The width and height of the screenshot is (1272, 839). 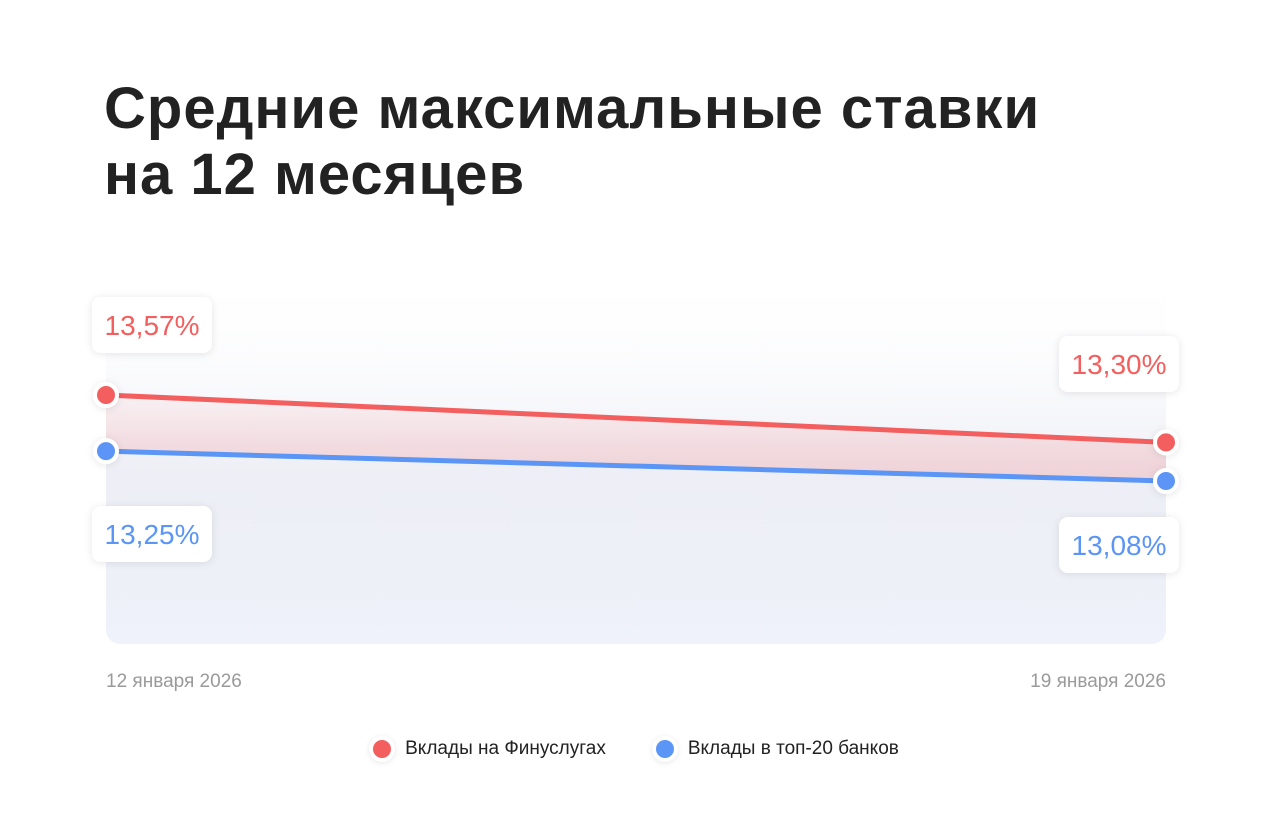 I want to click on data-label-top20-0: 13,25%, so click(x=152, y=534).